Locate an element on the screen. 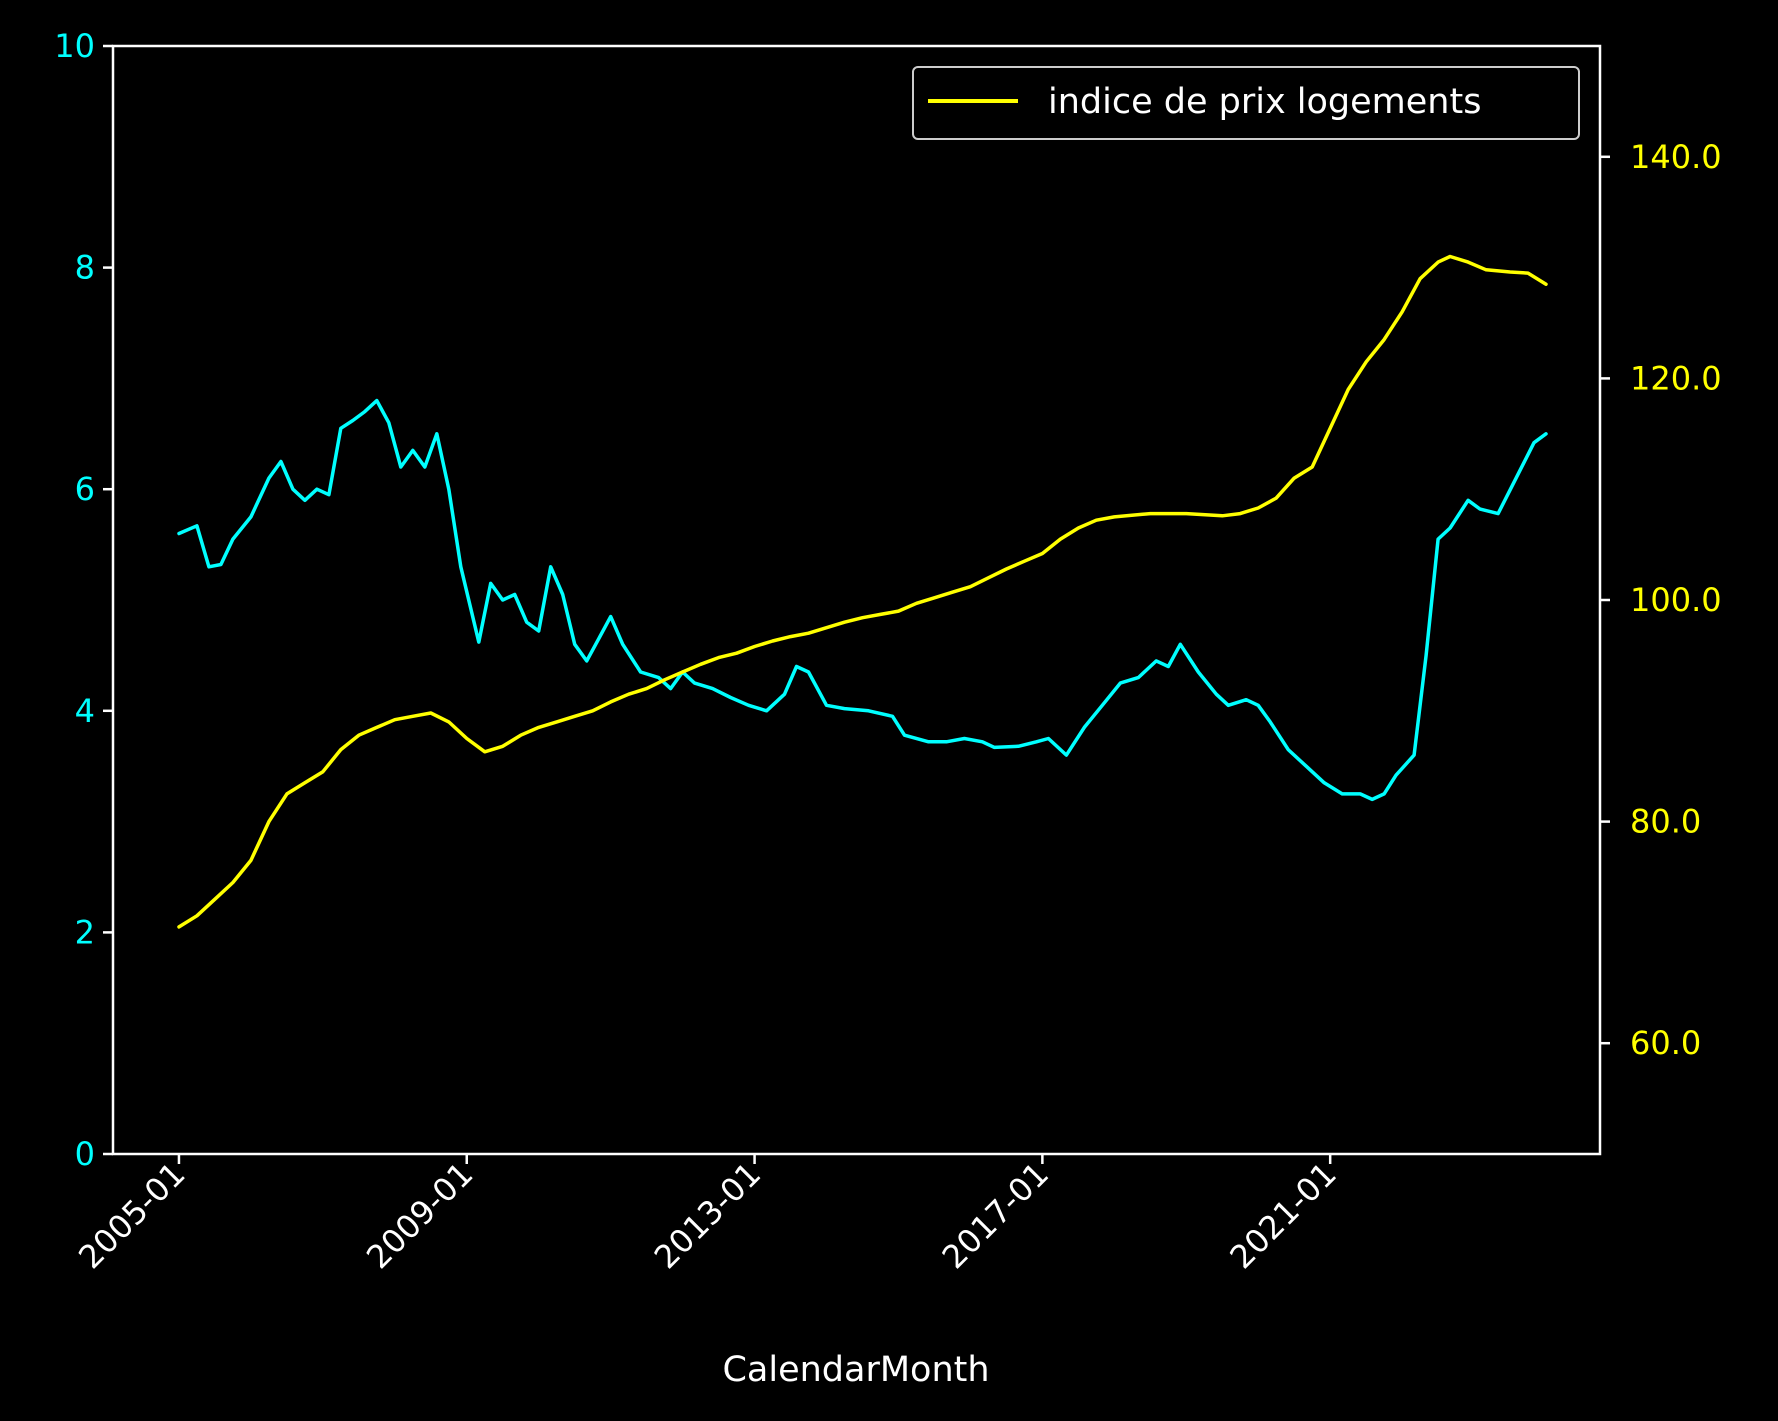  left-y-tick-label: 8 is located at coordinates (85, 268).